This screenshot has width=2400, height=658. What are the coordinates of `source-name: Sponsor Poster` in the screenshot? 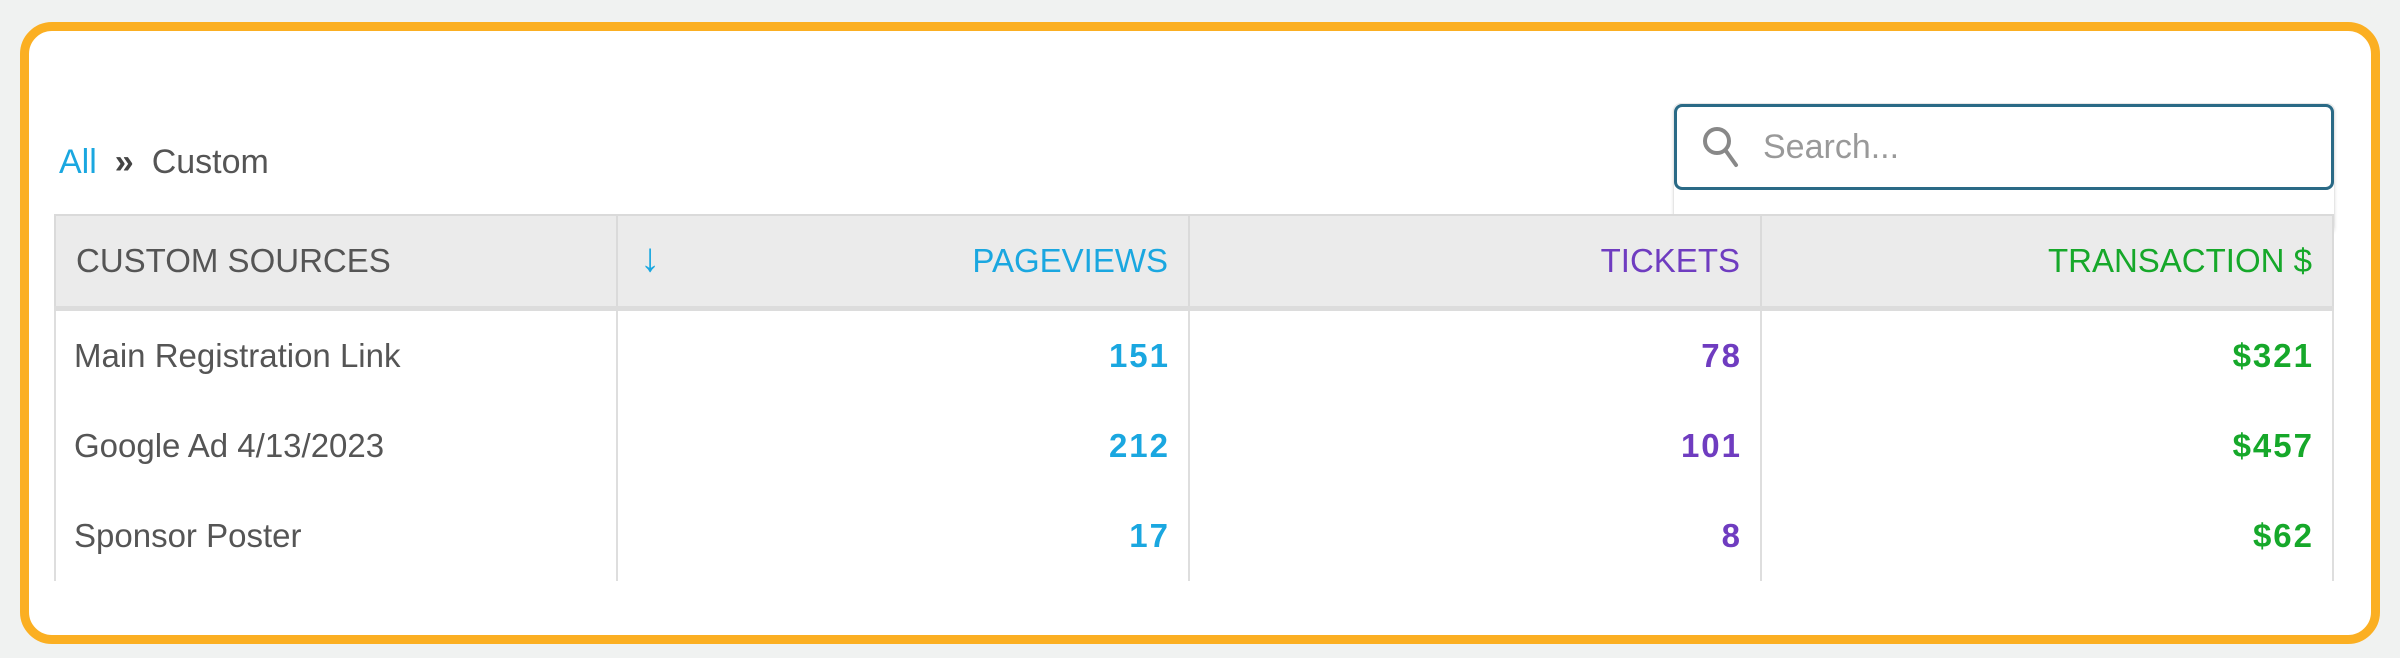 It's located at (336, 536).